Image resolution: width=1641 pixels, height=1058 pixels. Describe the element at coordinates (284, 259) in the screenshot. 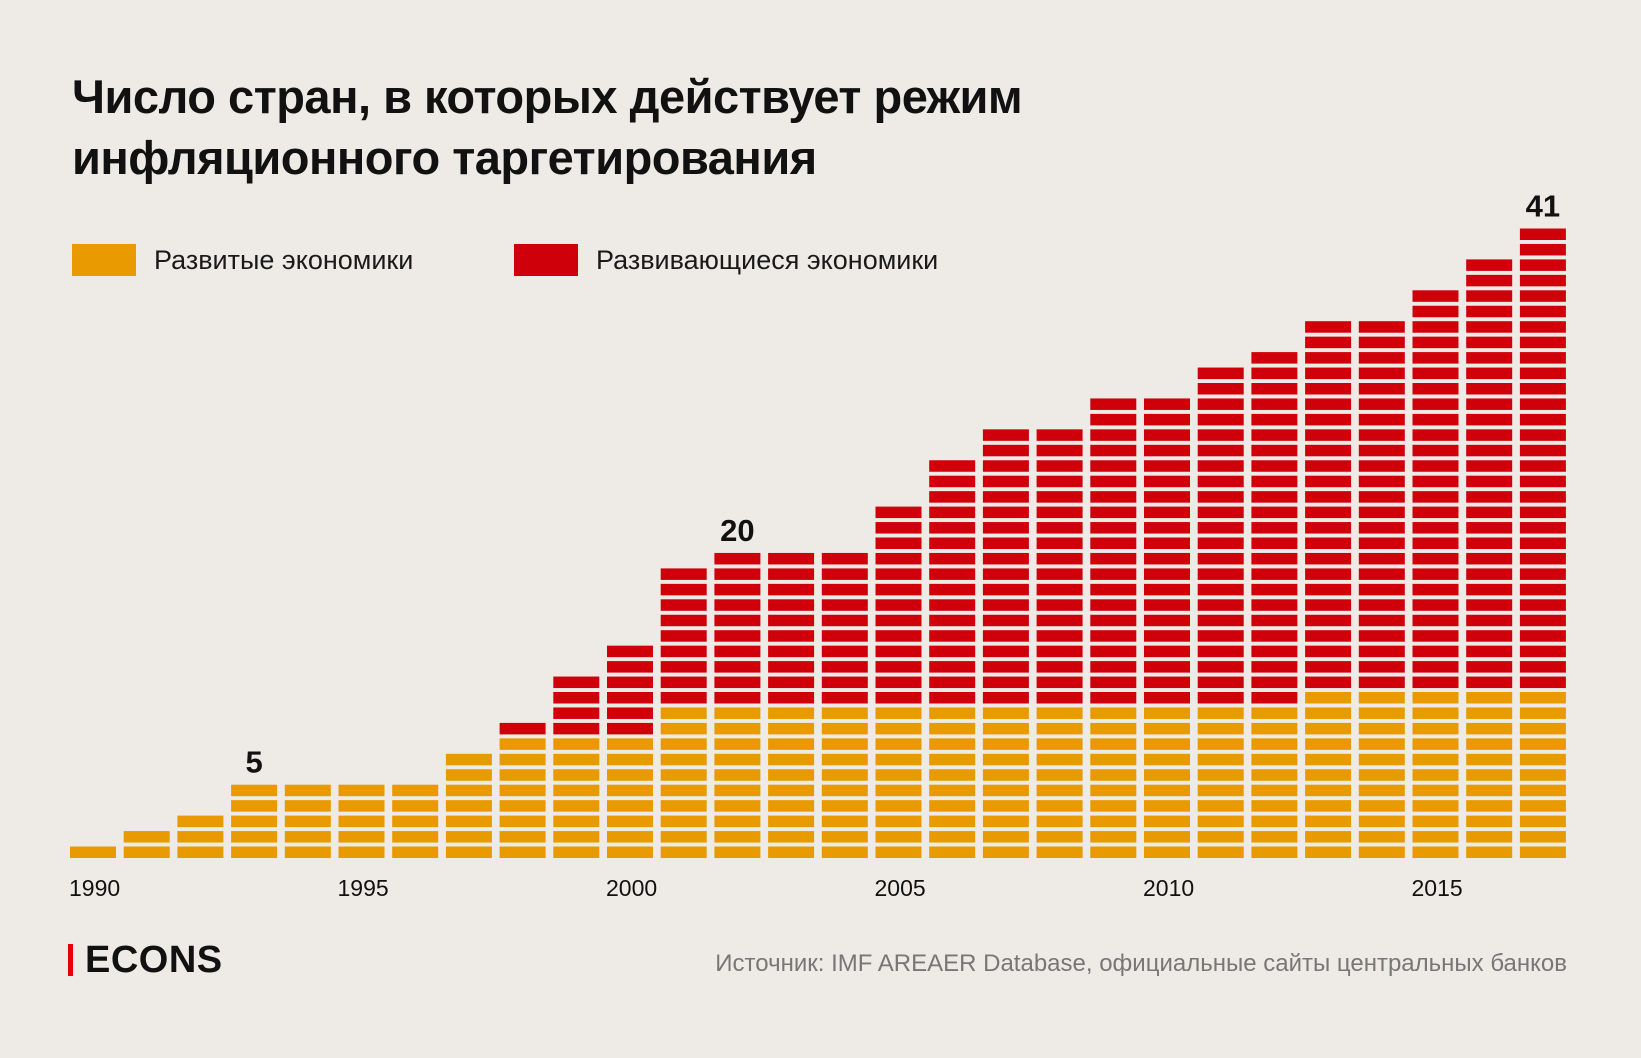

I see `legend-label-developed: Развитые экономики` at that location.